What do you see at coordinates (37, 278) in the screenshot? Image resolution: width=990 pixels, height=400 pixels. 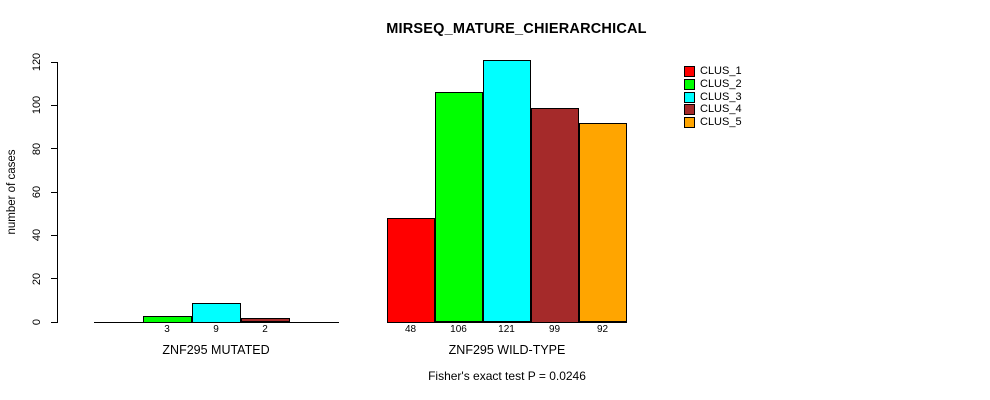 I see `y-tick-label: 20` at bounding box center [37, 278].